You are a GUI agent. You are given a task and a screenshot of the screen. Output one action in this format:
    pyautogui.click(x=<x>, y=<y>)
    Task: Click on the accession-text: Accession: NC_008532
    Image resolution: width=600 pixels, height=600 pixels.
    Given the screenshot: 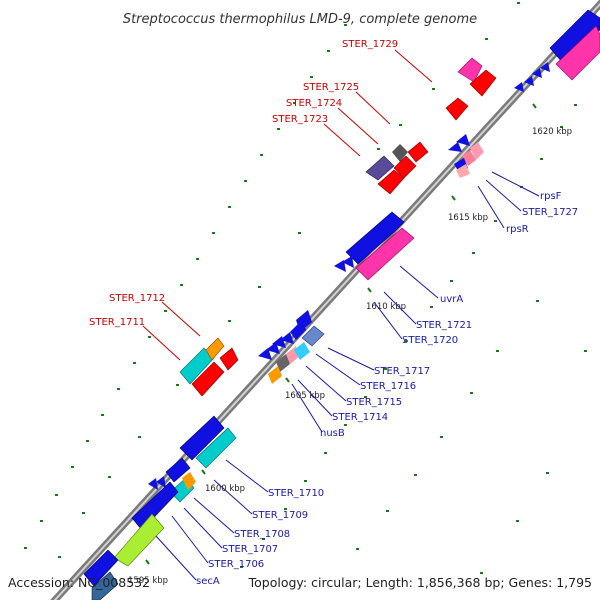 What is the action you would take?
    pyautogui.click(x=79, y=582)
    